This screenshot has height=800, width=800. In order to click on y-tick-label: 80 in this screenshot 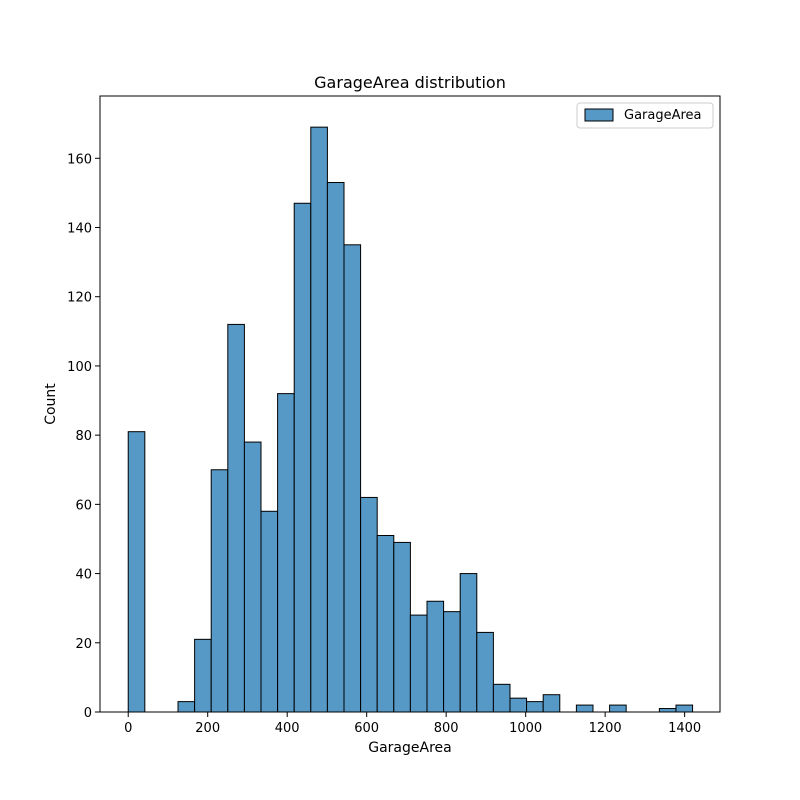, I will do `click(83, 436)`.